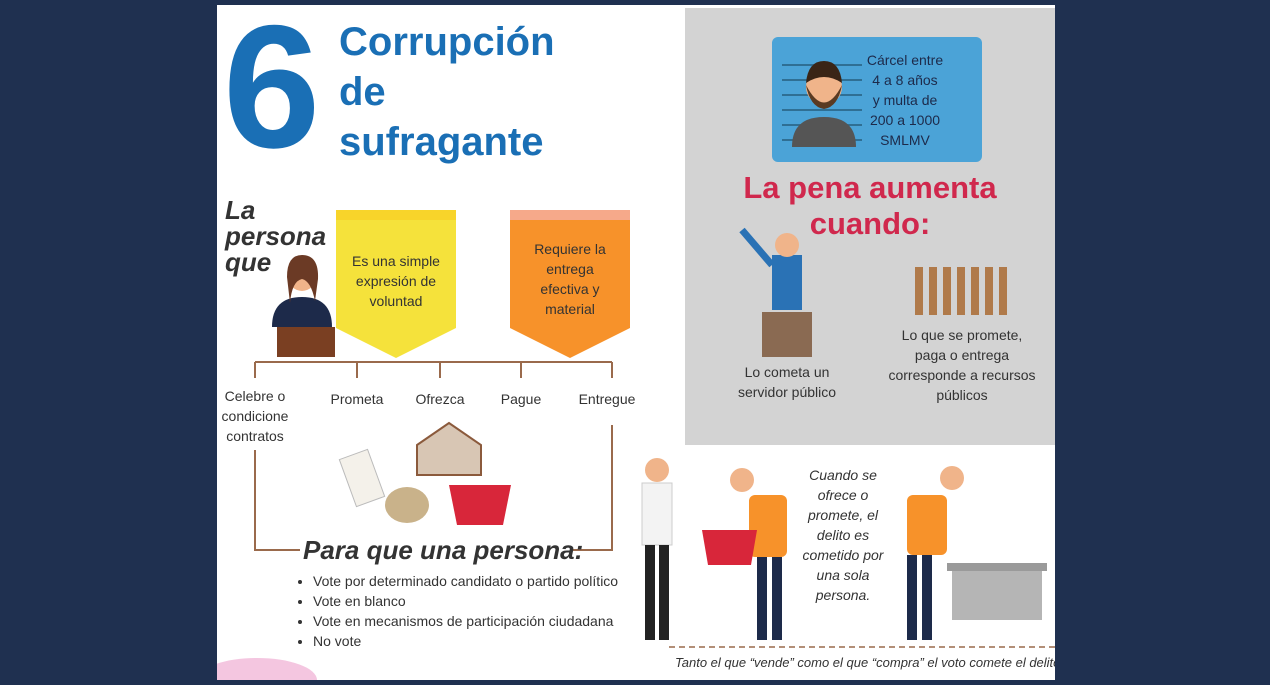 This screenshot has width=1270, height=685. Describe the element at coordinates (905, 60) in the screenshot. I see `text-line: Cárcel entre` at that location.